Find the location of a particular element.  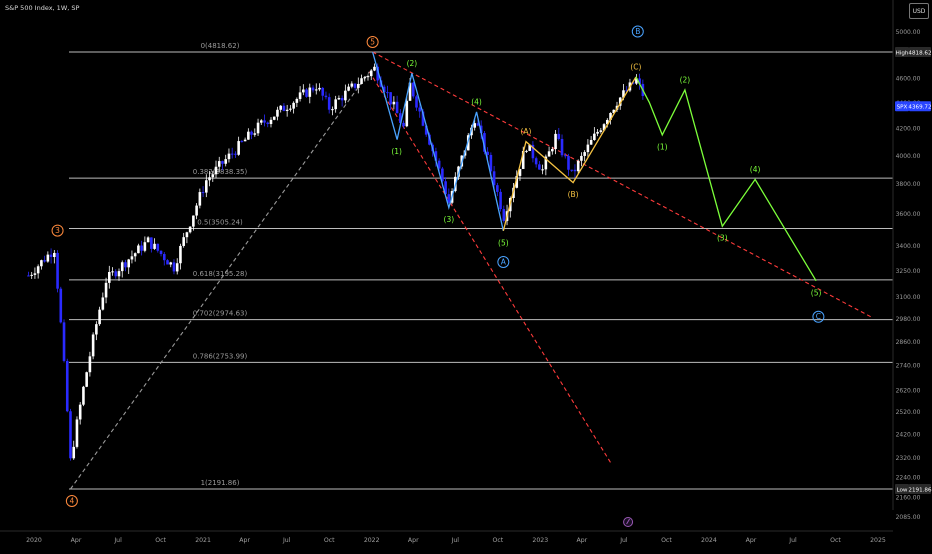

price-tag-name: SPX is located at coordinates (902, 108).